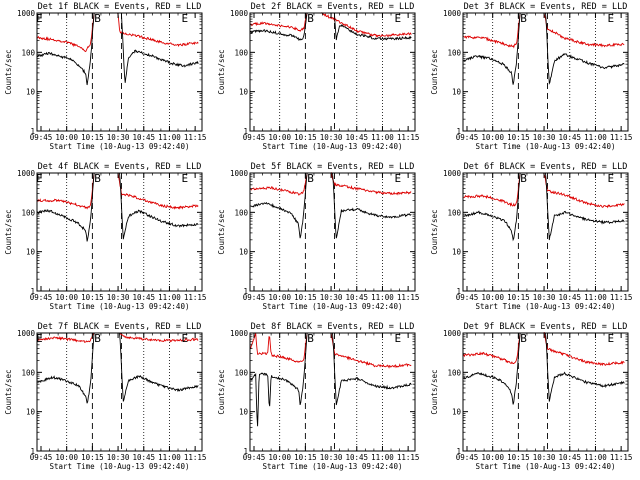 This screenshot has height=480, width=640. Describe the element at coordinates (333, 327) in the screenshot. I see `panel-title: Det 8f BLACK = Events, RED = LLD` at that location.